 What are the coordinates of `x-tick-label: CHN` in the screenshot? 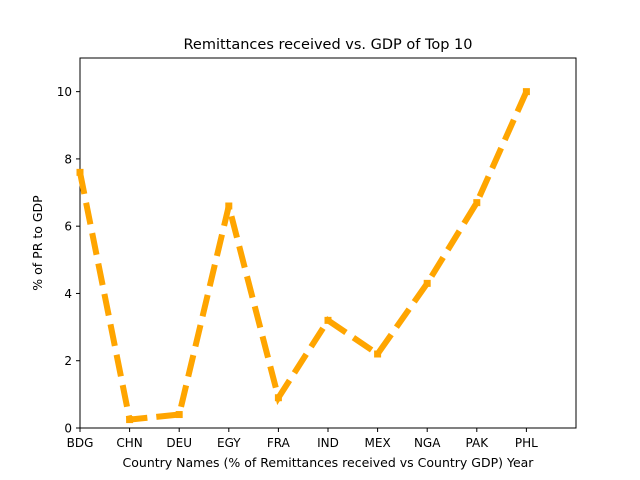 It's located at (129, 443).